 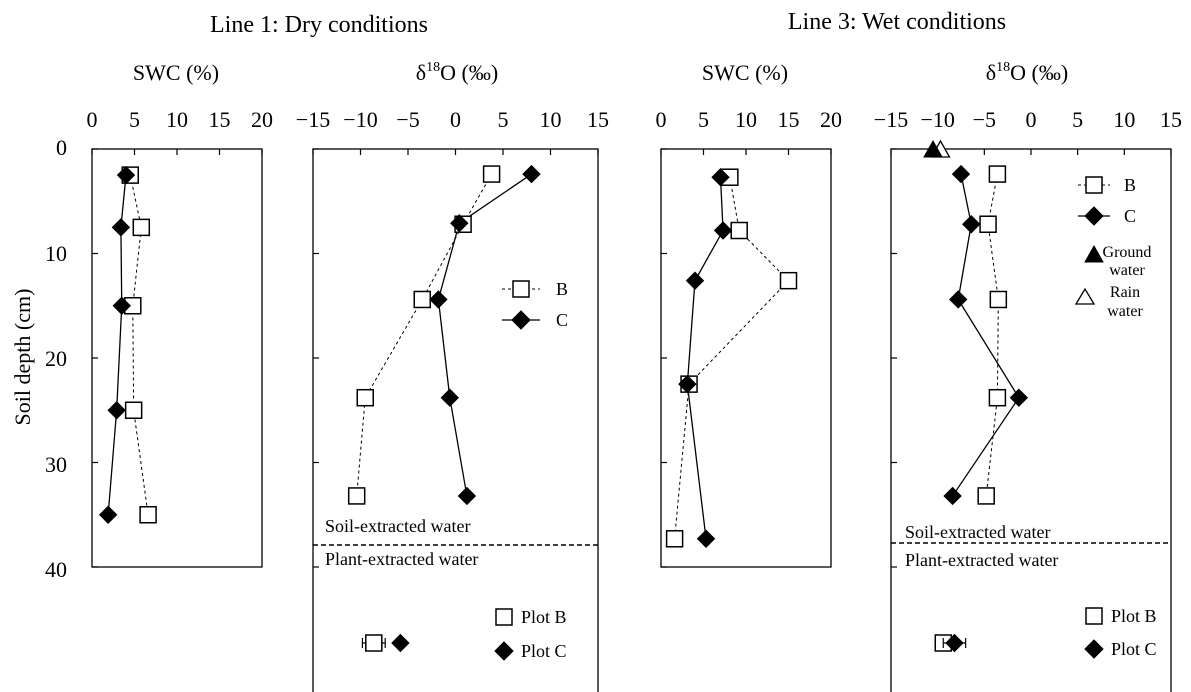 I want to click on legend-panel-2: B C, so click(x=535, y=304).